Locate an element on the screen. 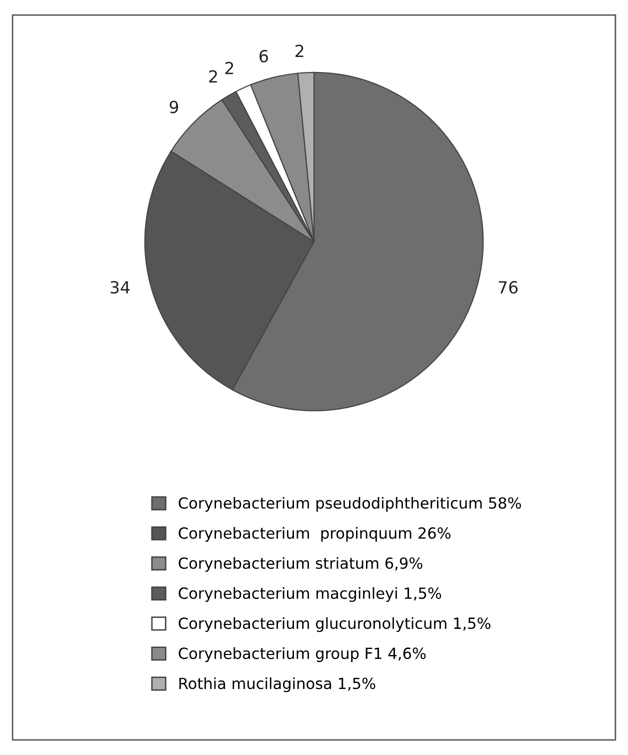 The image size is (628, 755). legend-label: Corynebacterium pseudodiphtheriticum 58% is located at coordinates (349, 504).